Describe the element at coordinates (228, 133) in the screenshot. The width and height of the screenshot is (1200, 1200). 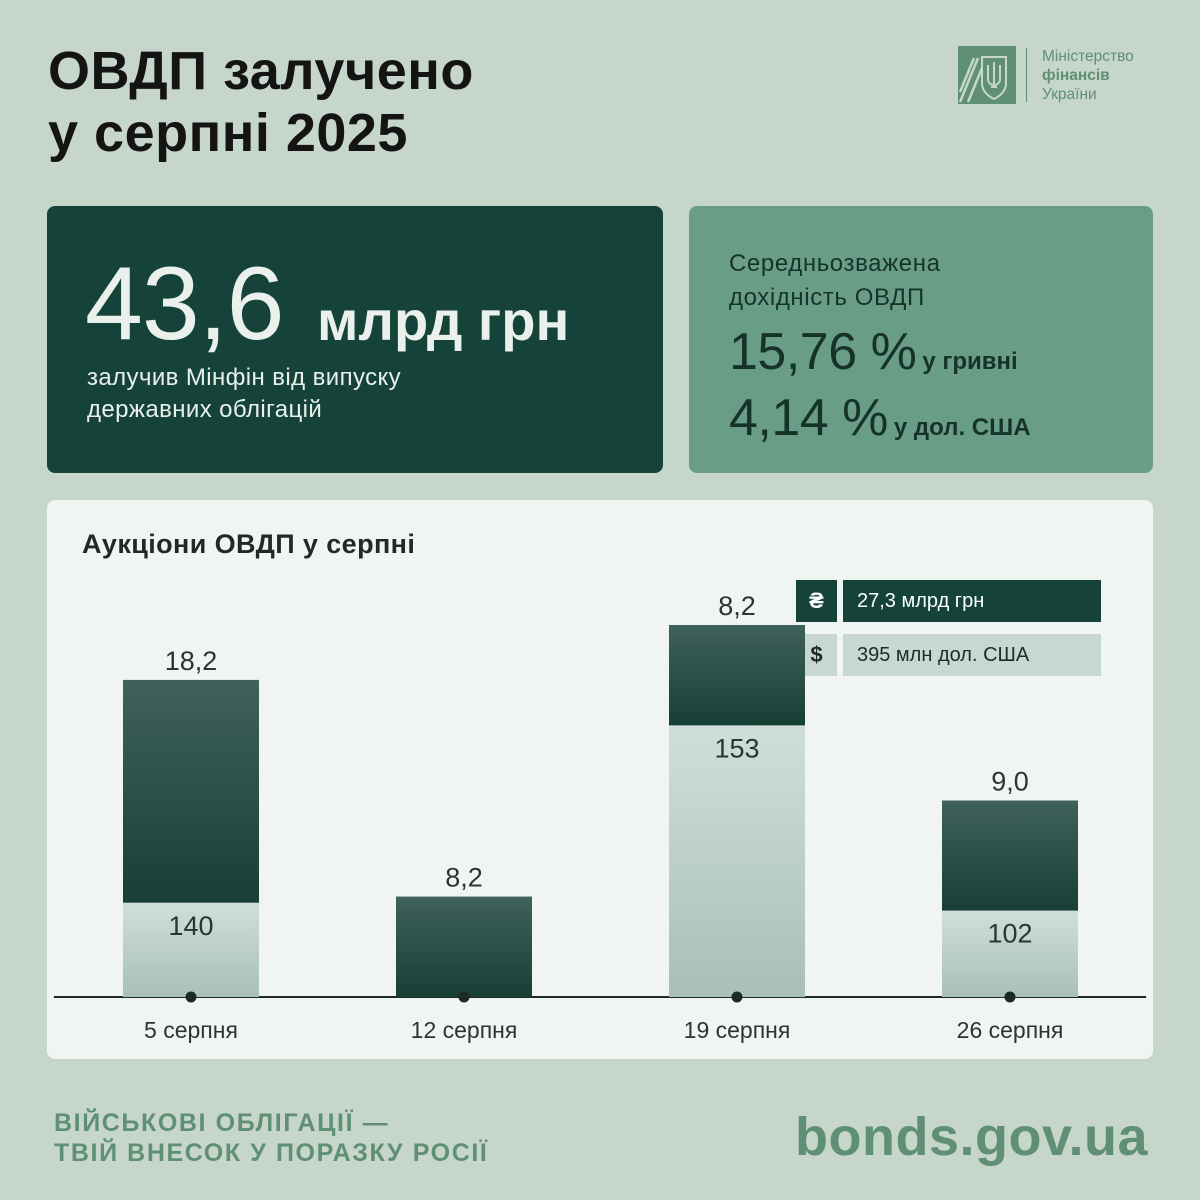
I see `title-line-2: у серпні 2025` at that location.